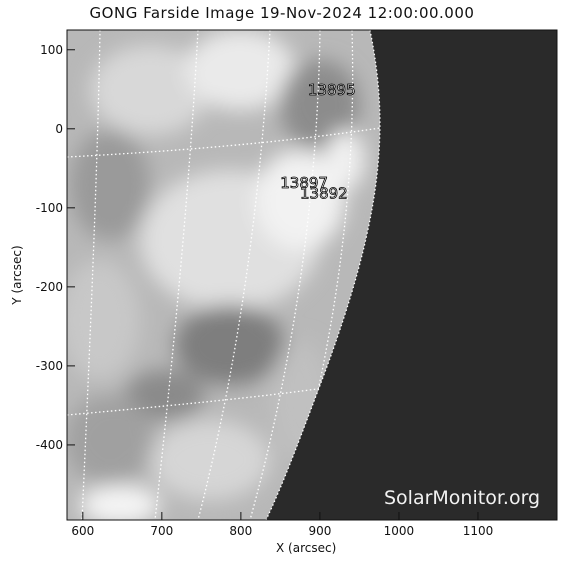 The width and height of the screenshot is (564, 568). I want to click on y-tick-label: -400, so click(49, 445).